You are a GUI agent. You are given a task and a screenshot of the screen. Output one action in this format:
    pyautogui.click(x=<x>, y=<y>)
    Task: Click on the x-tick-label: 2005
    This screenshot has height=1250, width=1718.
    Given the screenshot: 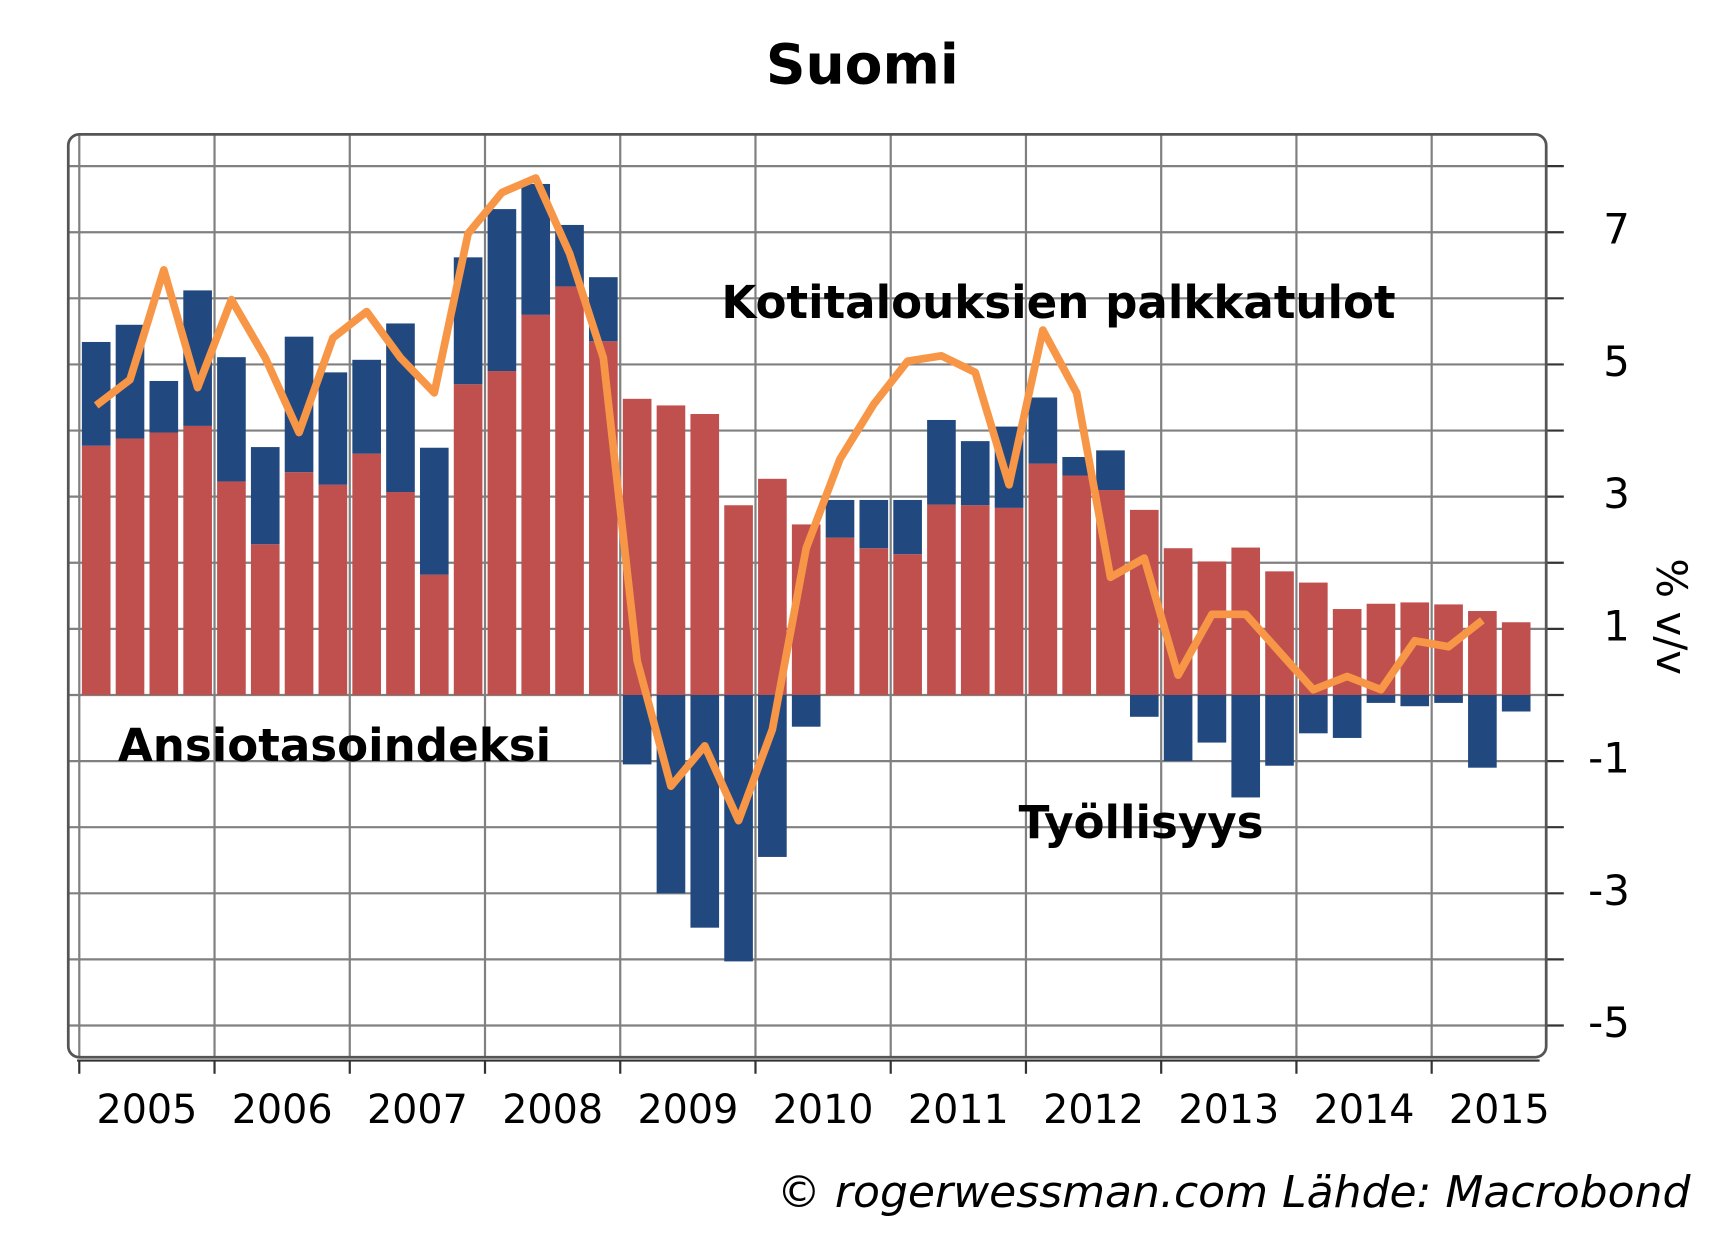 What is the action you would take?
    pyautogui.click(x=146, y=1110)
    